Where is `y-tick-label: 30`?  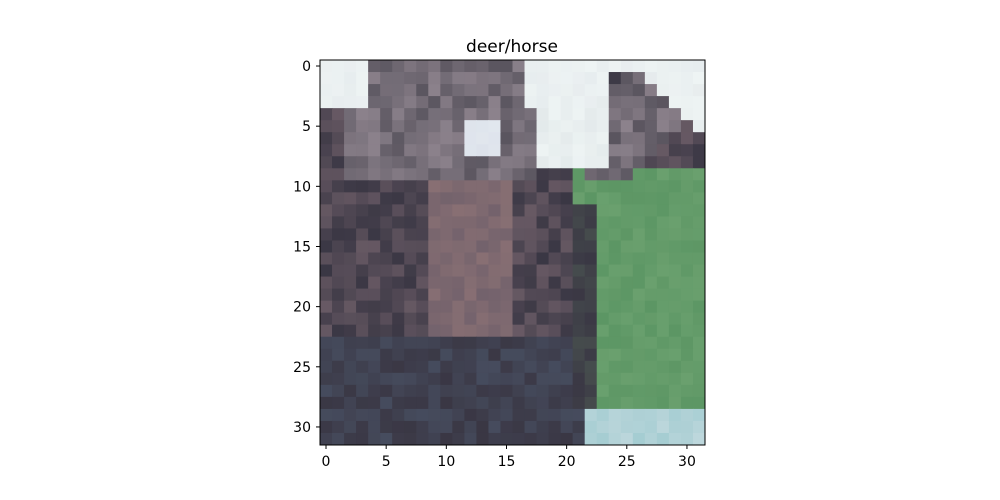
y-tick-label: 30 is located at coordinates (302, 428).